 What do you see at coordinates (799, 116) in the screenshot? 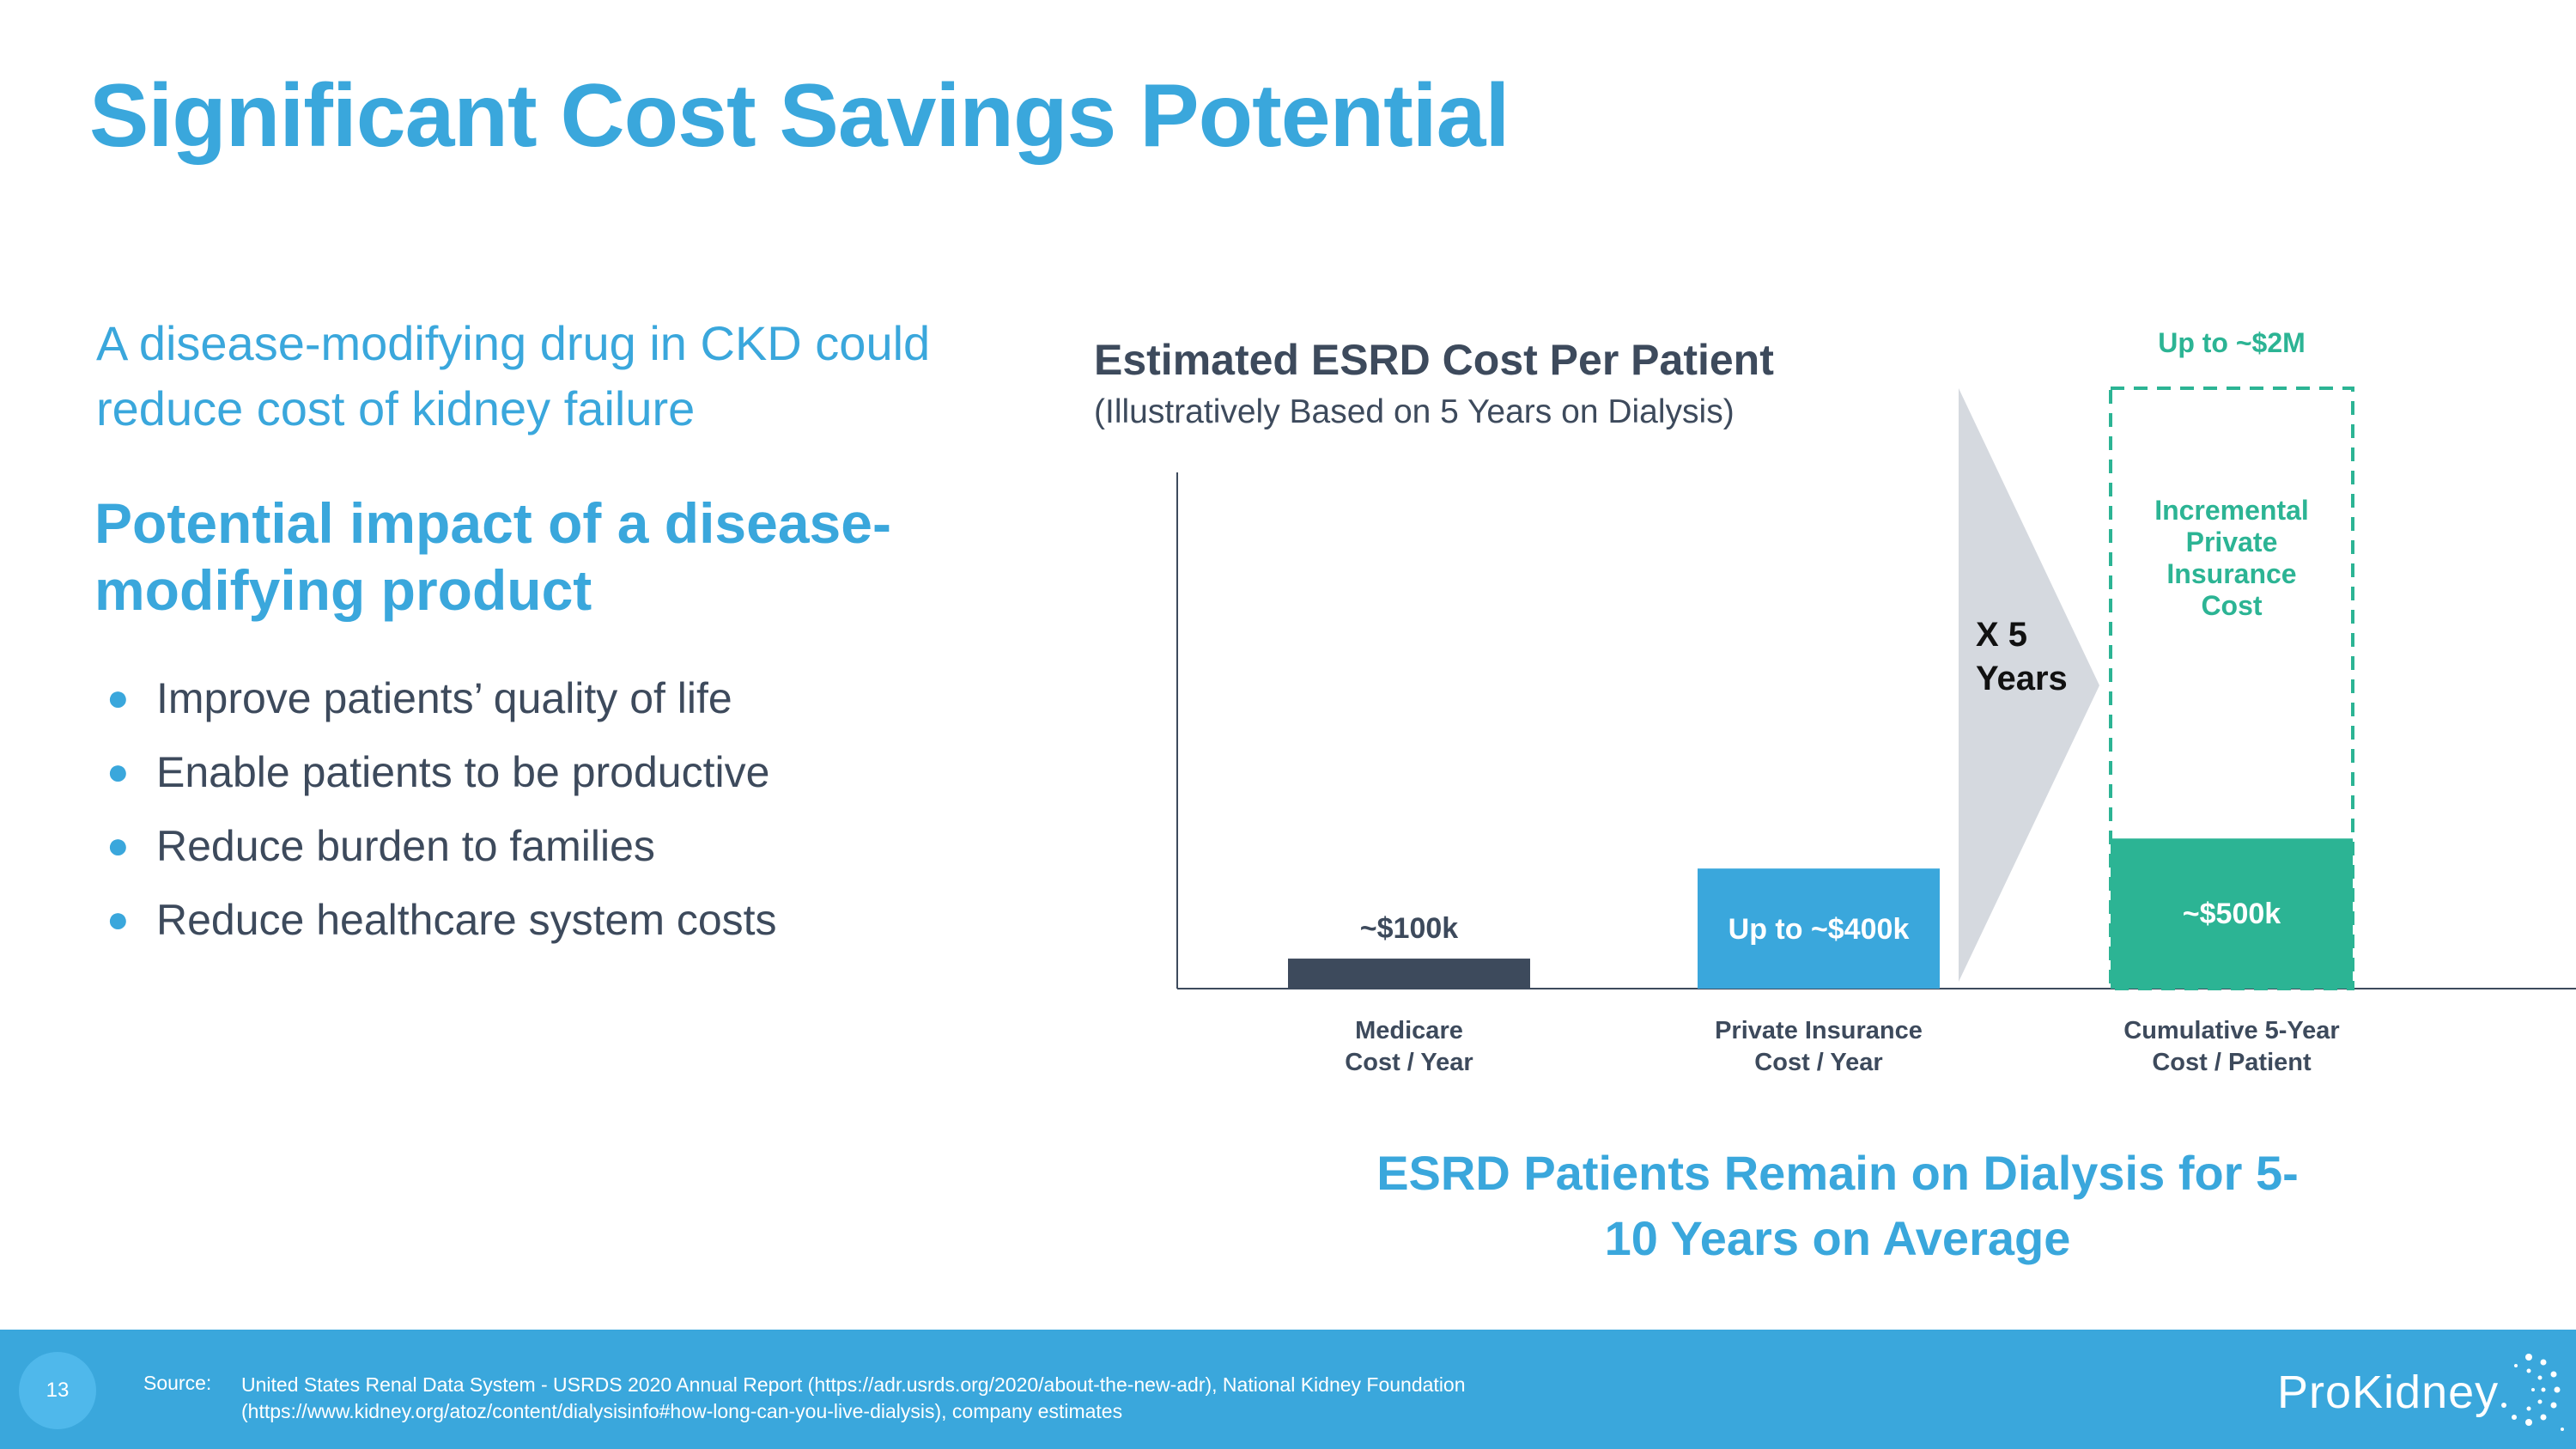
I see `page-title: Significant Cost Savings Potential` at bounding box center [799, 116].